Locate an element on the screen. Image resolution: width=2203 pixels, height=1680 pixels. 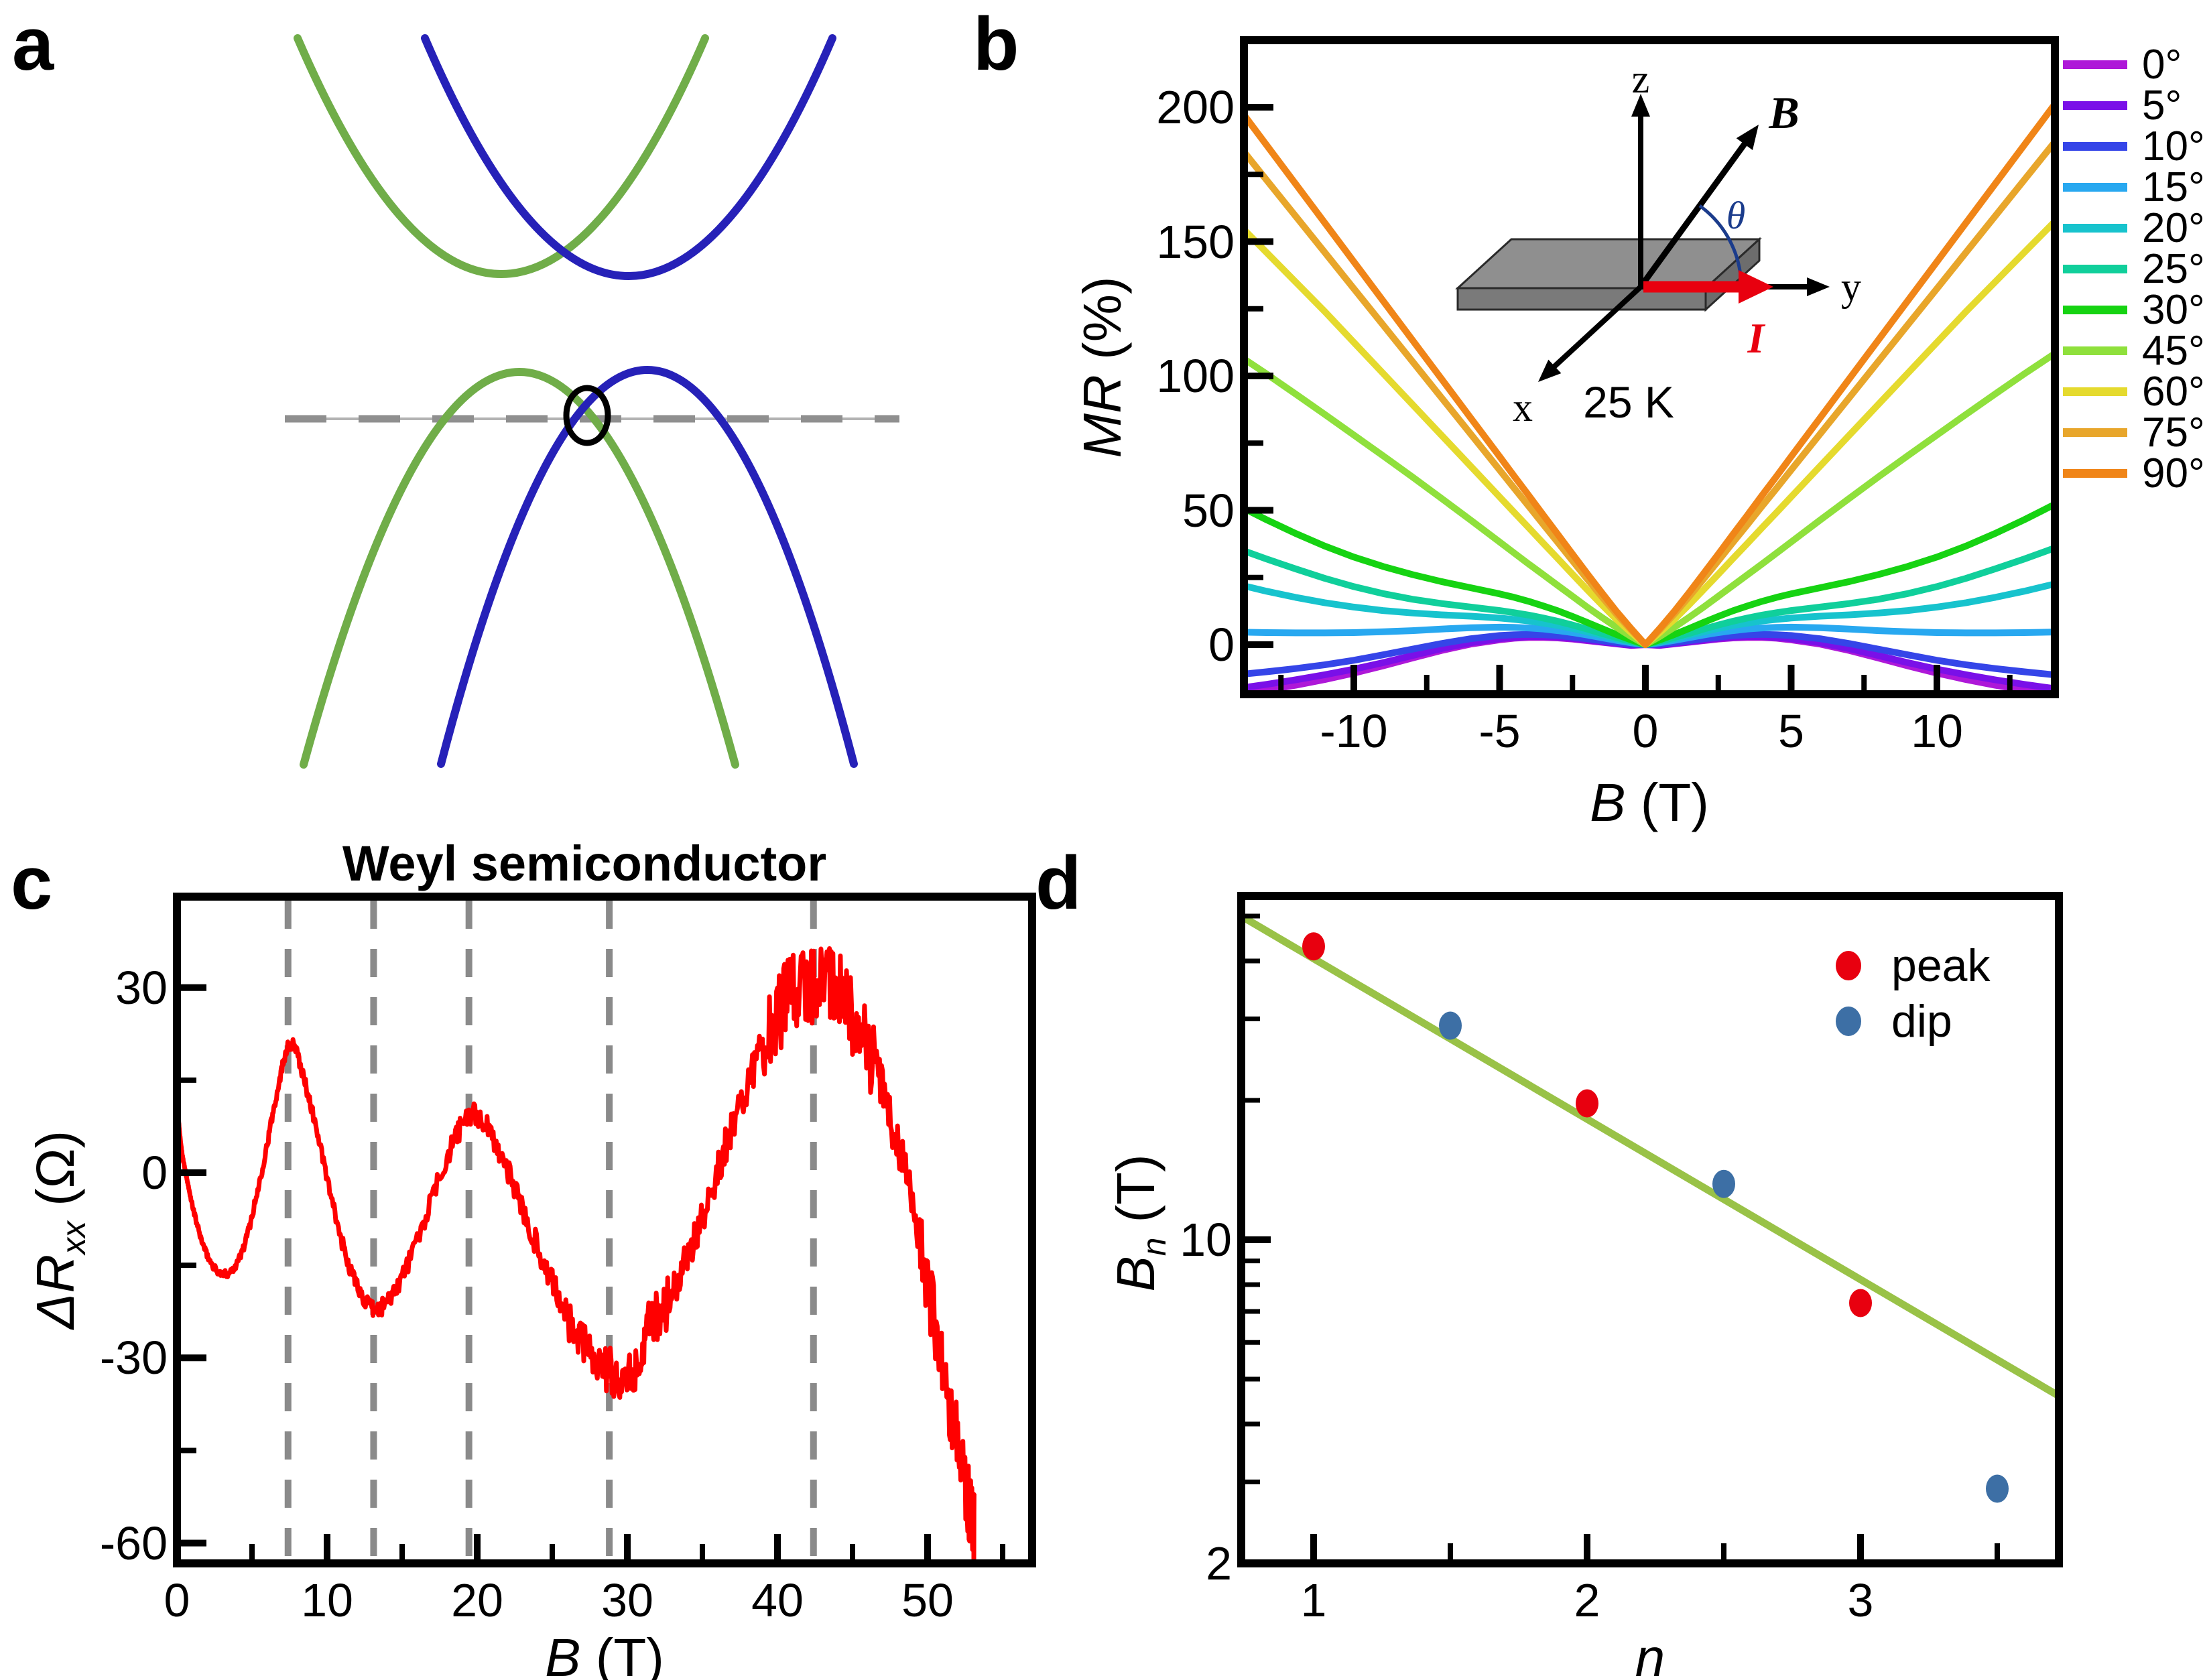
panel-a-letter: a is located at coordinates (33, 44).